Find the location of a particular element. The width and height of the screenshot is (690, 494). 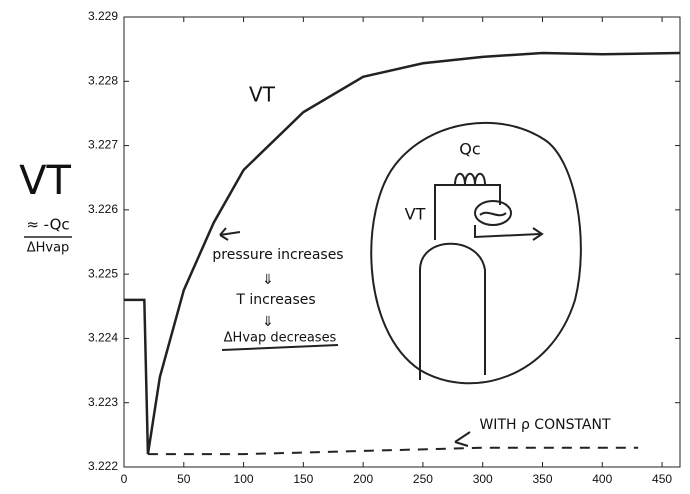

x-tick-label: 300 is located at coordinates (483, 479).